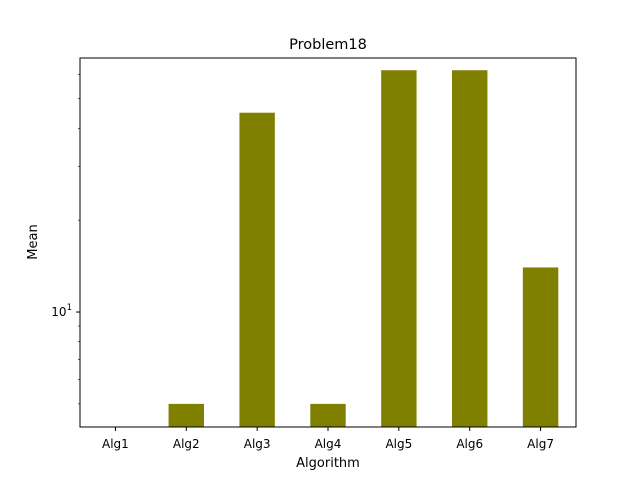  I want to click on y-tick-label: 101, so click(61, 311).